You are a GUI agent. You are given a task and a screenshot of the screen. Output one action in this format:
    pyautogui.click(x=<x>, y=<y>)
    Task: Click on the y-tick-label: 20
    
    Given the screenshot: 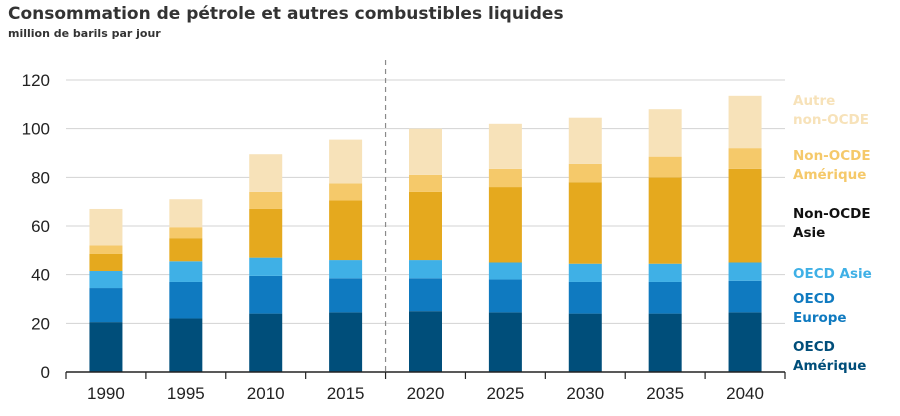 What is the action you would take?
    pyautogui.click(x=40, y=323)
    